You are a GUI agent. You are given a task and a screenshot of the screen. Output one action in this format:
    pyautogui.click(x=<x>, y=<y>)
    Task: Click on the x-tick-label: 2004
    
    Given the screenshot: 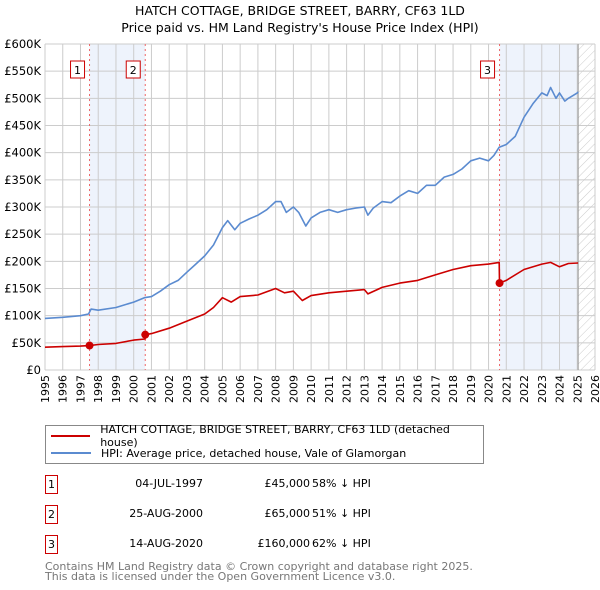 What is the action you would take?
    pyautogui.click(x=205, y=389)
    